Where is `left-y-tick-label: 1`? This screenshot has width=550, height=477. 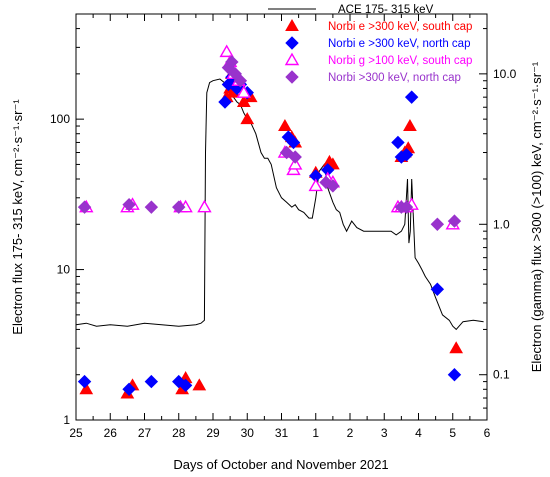 left-y-tick-label: 1 is located at coordinates (66, 420).